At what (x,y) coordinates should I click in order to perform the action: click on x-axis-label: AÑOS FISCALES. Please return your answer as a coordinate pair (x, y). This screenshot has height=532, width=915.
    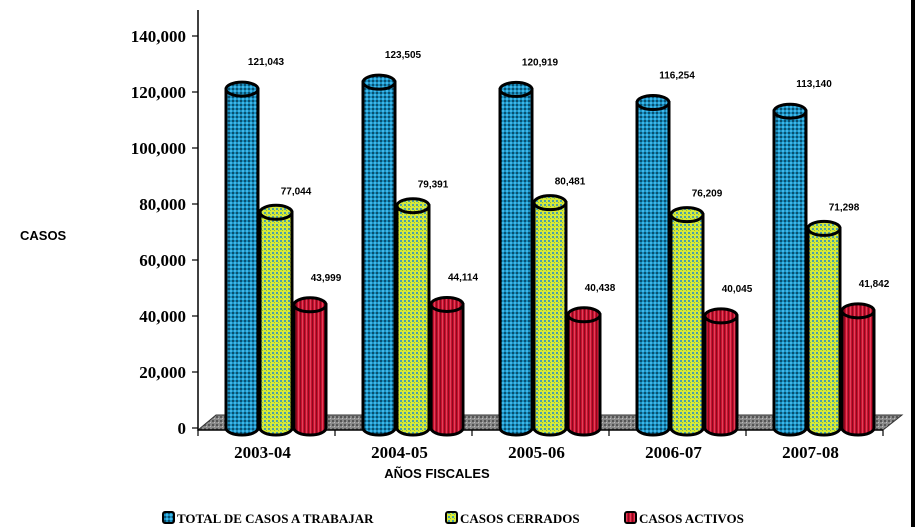
    Looking at the image, I should click on (437, 473).